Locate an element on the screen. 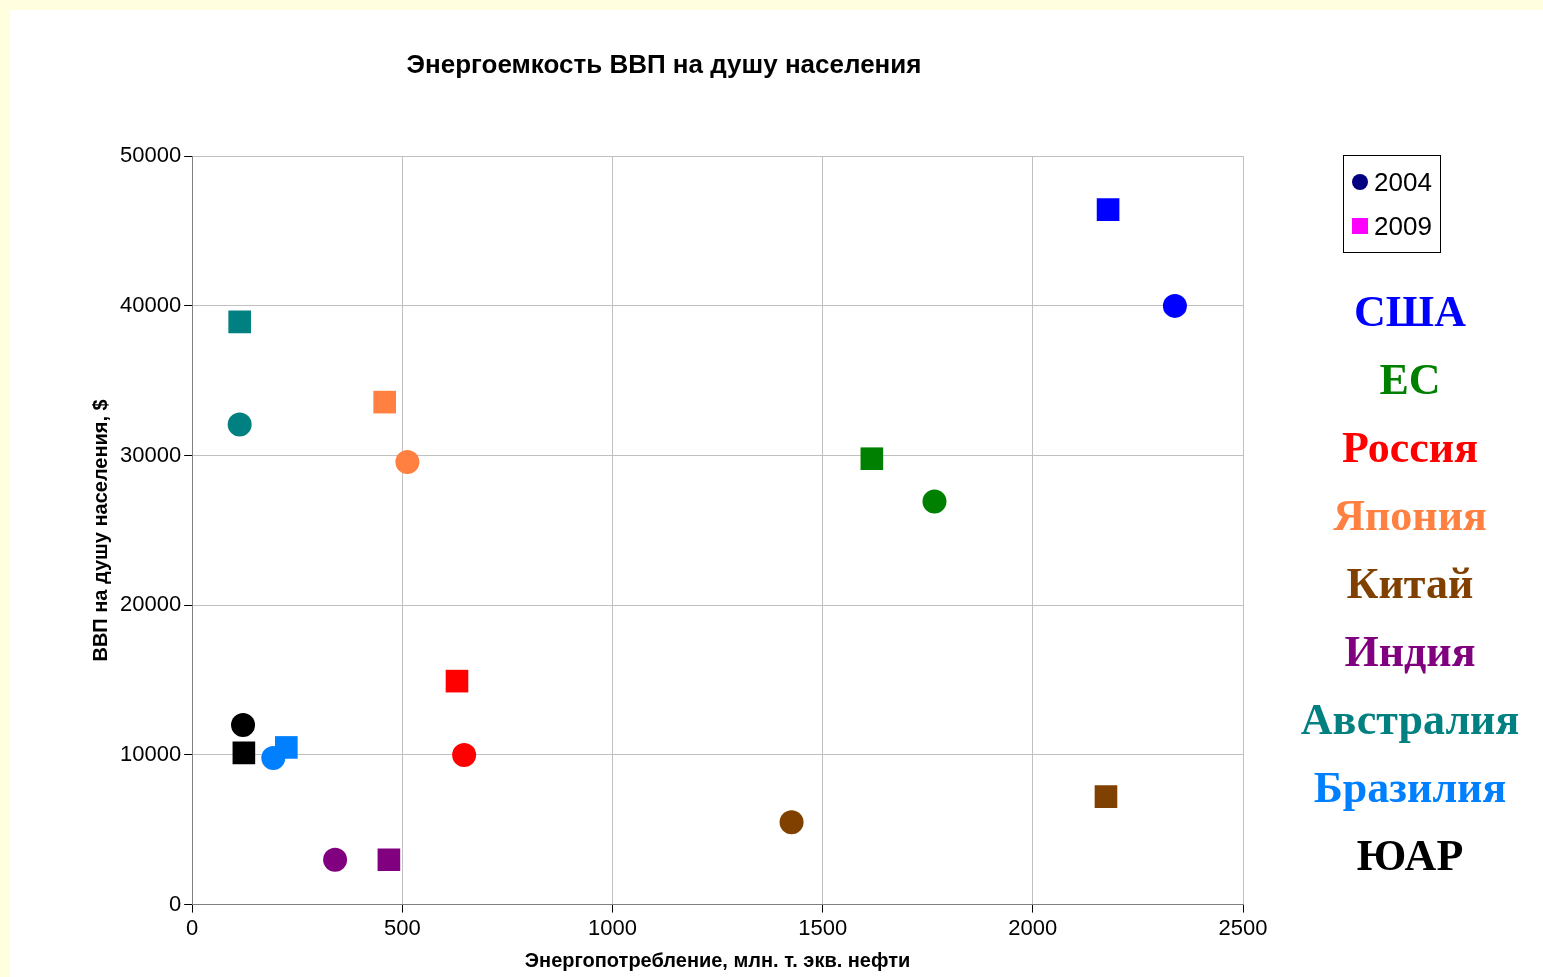 The height and width of the screenshot is (977, 1543). x-tick-label: 2000 is located at coordinates (1033, 927).